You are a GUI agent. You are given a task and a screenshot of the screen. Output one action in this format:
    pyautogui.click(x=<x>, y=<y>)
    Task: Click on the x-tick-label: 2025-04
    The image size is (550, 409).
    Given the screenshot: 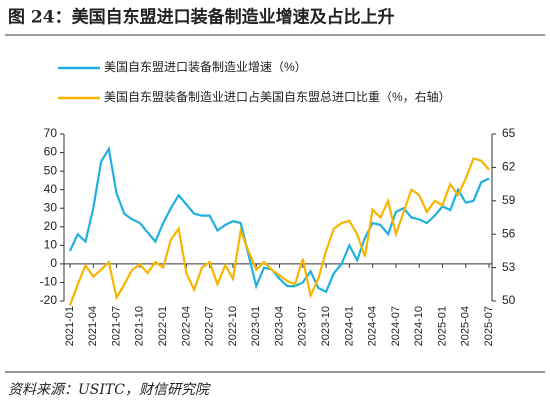 What is the action you would take?
    pyautogui.click(x=466, y=326)
    